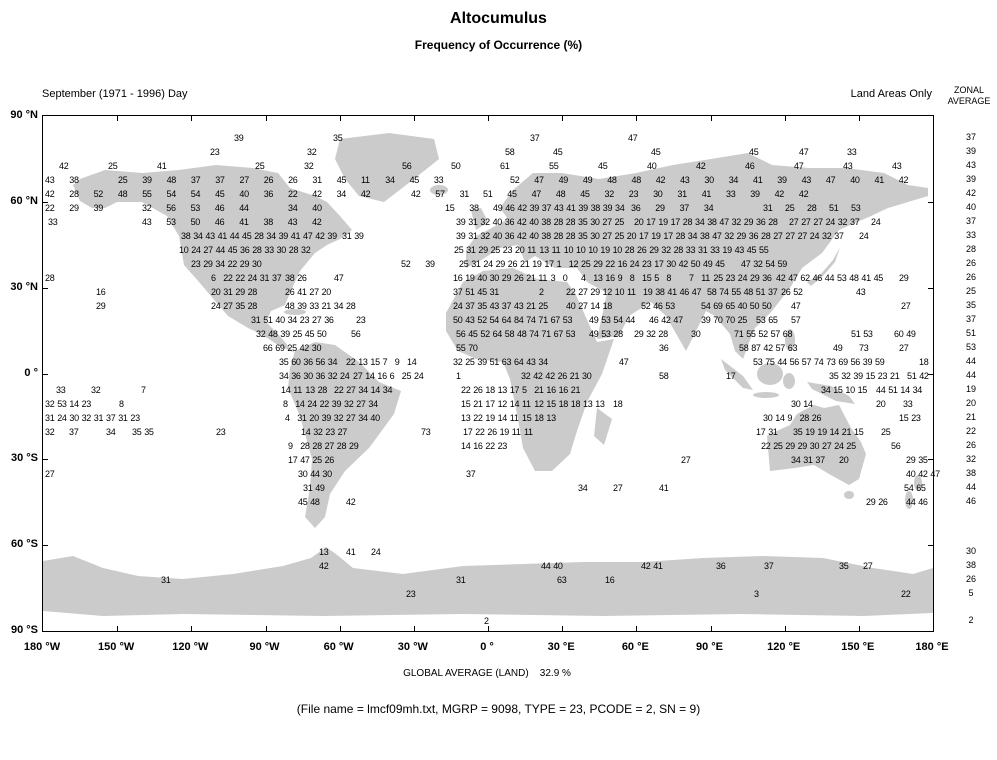  I want to click on grid-value: 55, so click(751, 334).